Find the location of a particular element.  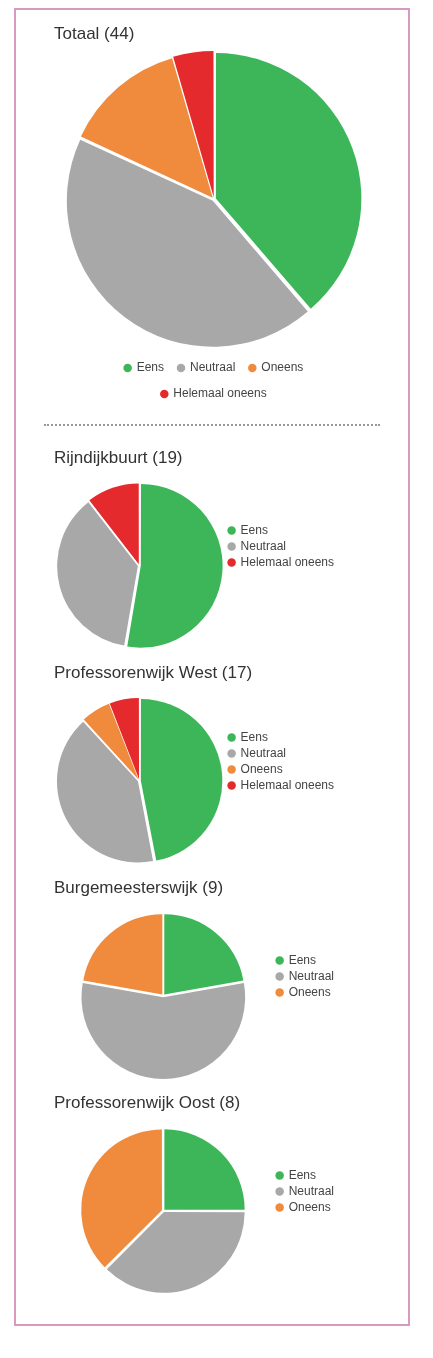

chart-title: Totaal (44) is located at coordinates (94, 33).